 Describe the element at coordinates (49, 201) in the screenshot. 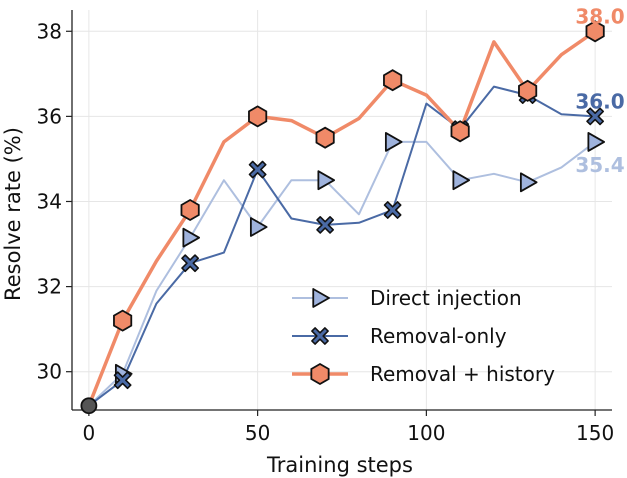

I see `y-tick-label: 34` at that location.